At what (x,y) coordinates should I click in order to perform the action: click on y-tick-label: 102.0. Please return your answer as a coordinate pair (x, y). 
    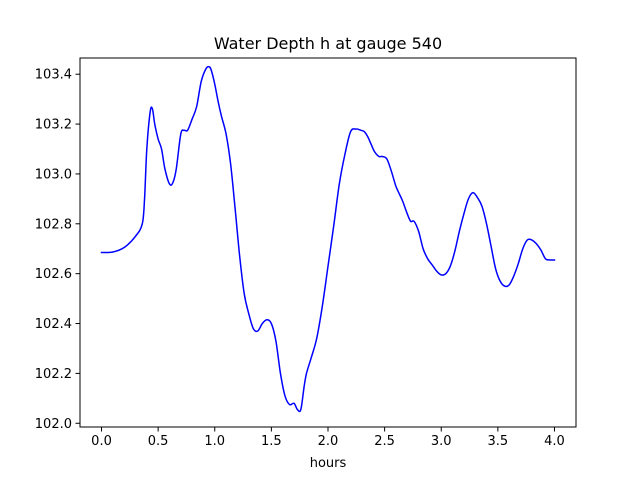
    Looking at the image, I should click on (53, 424).